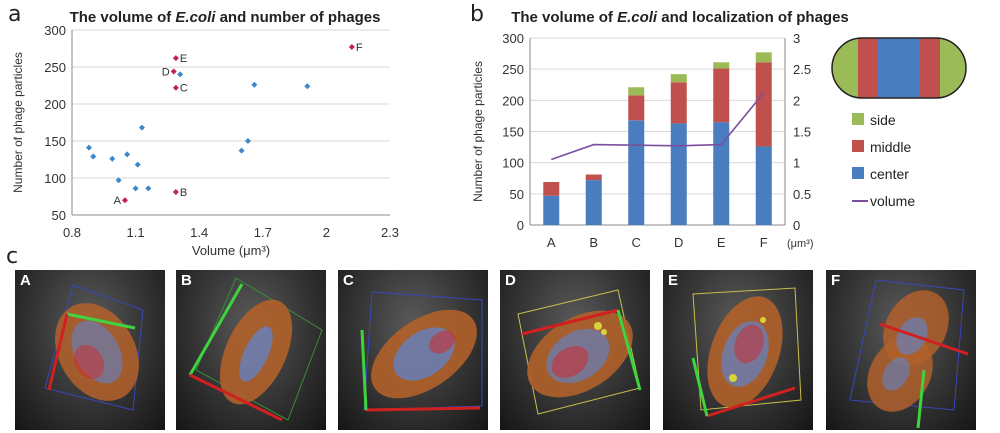 Image resolution: width=1000 pixels, height=433 pixels. Describe the element at coordinates (746, 352) in the screenshot. I see `cell-render-e` at that location.